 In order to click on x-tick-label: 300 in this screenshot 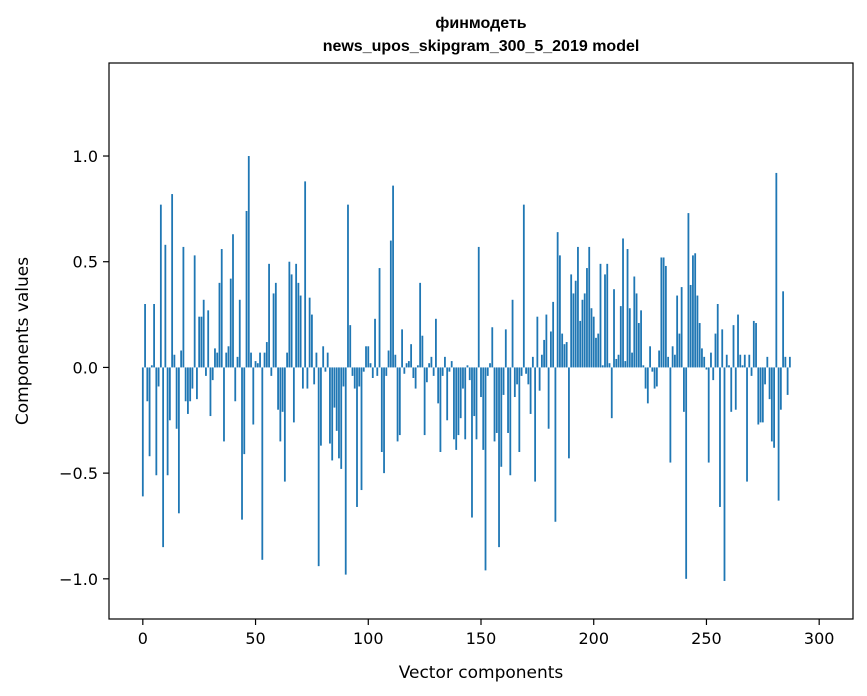, I will do `click(819, 638)`.